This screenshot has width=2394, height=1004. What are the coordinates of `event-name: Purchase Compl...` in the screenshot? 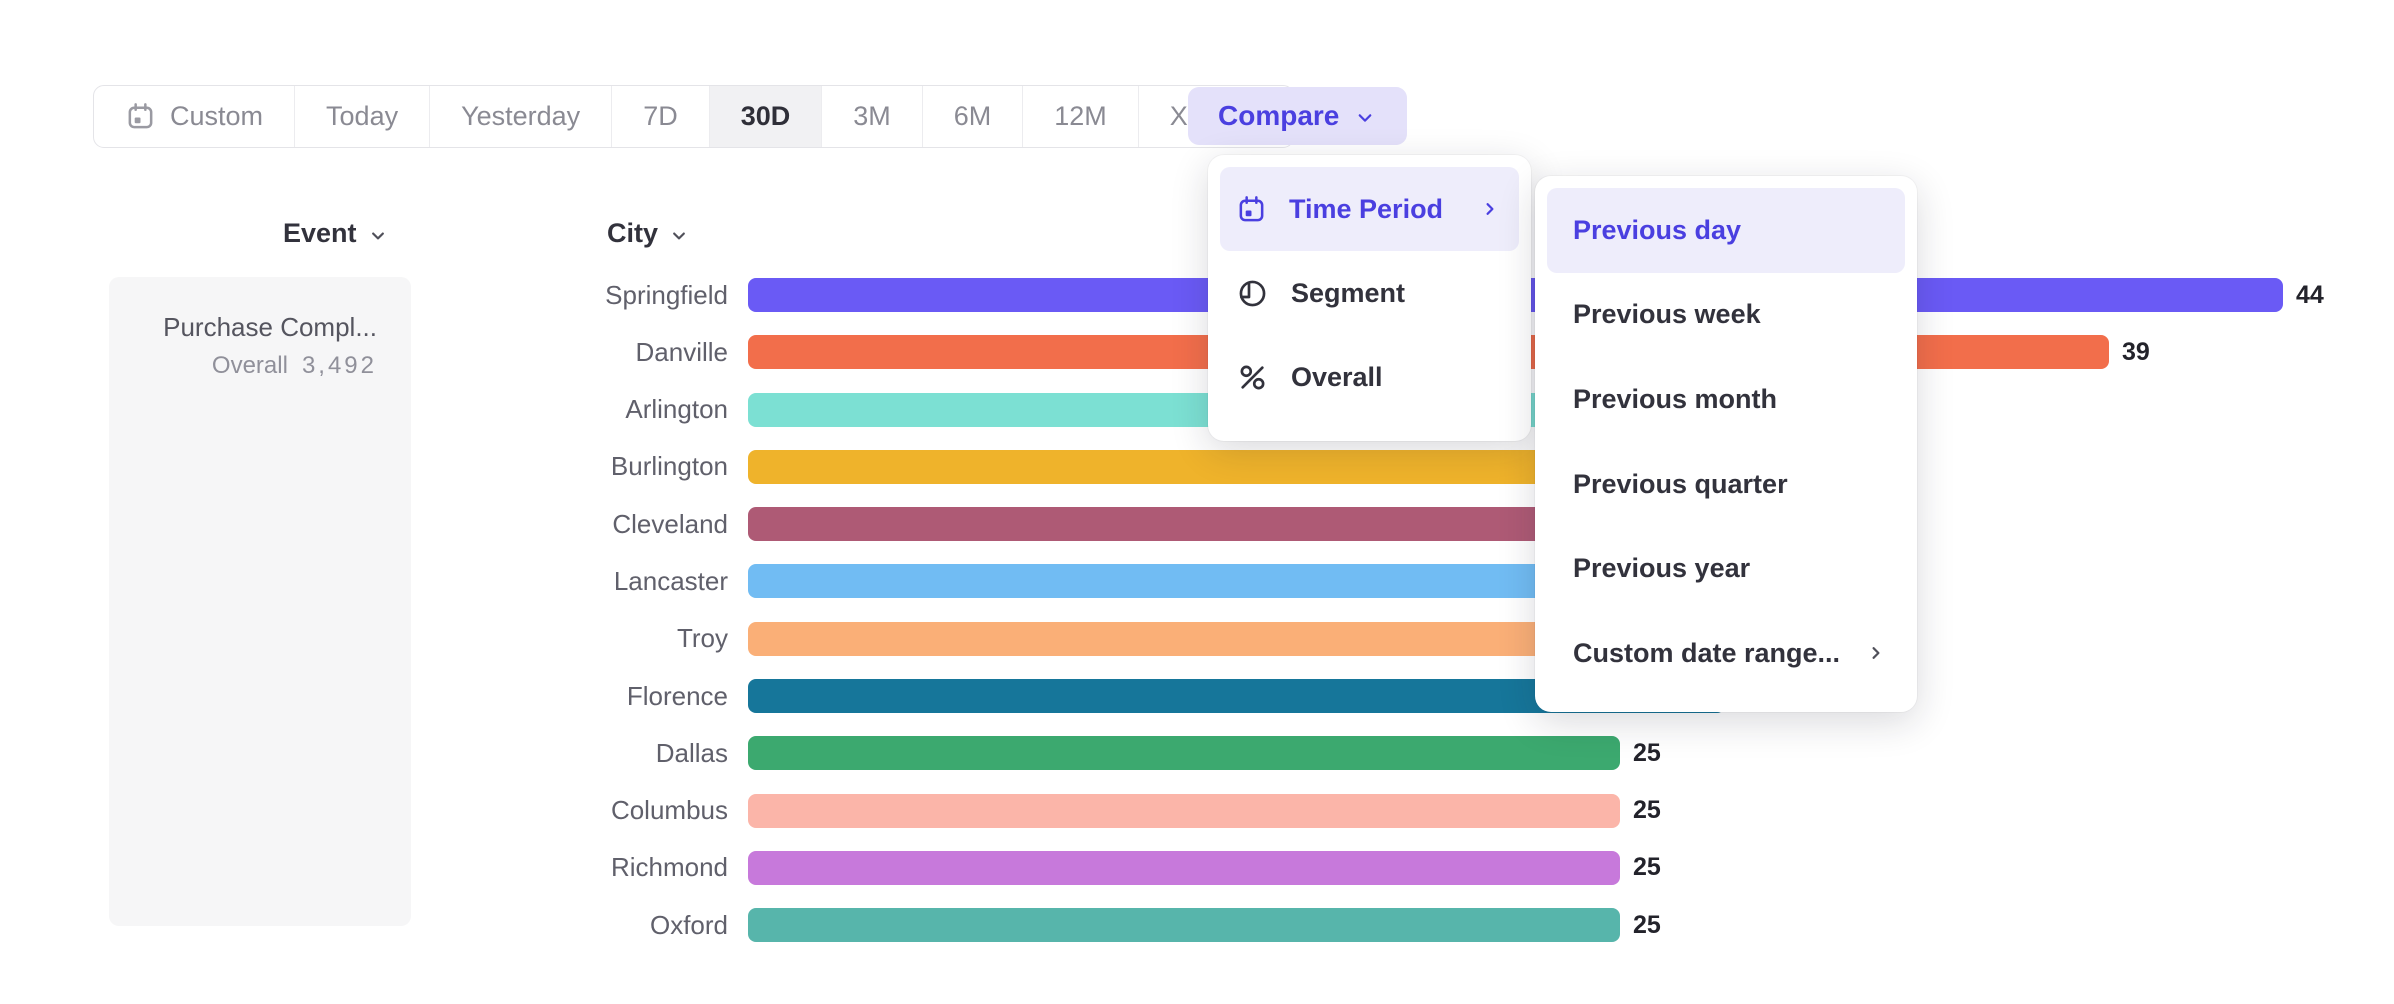 It's located at (270, 327).